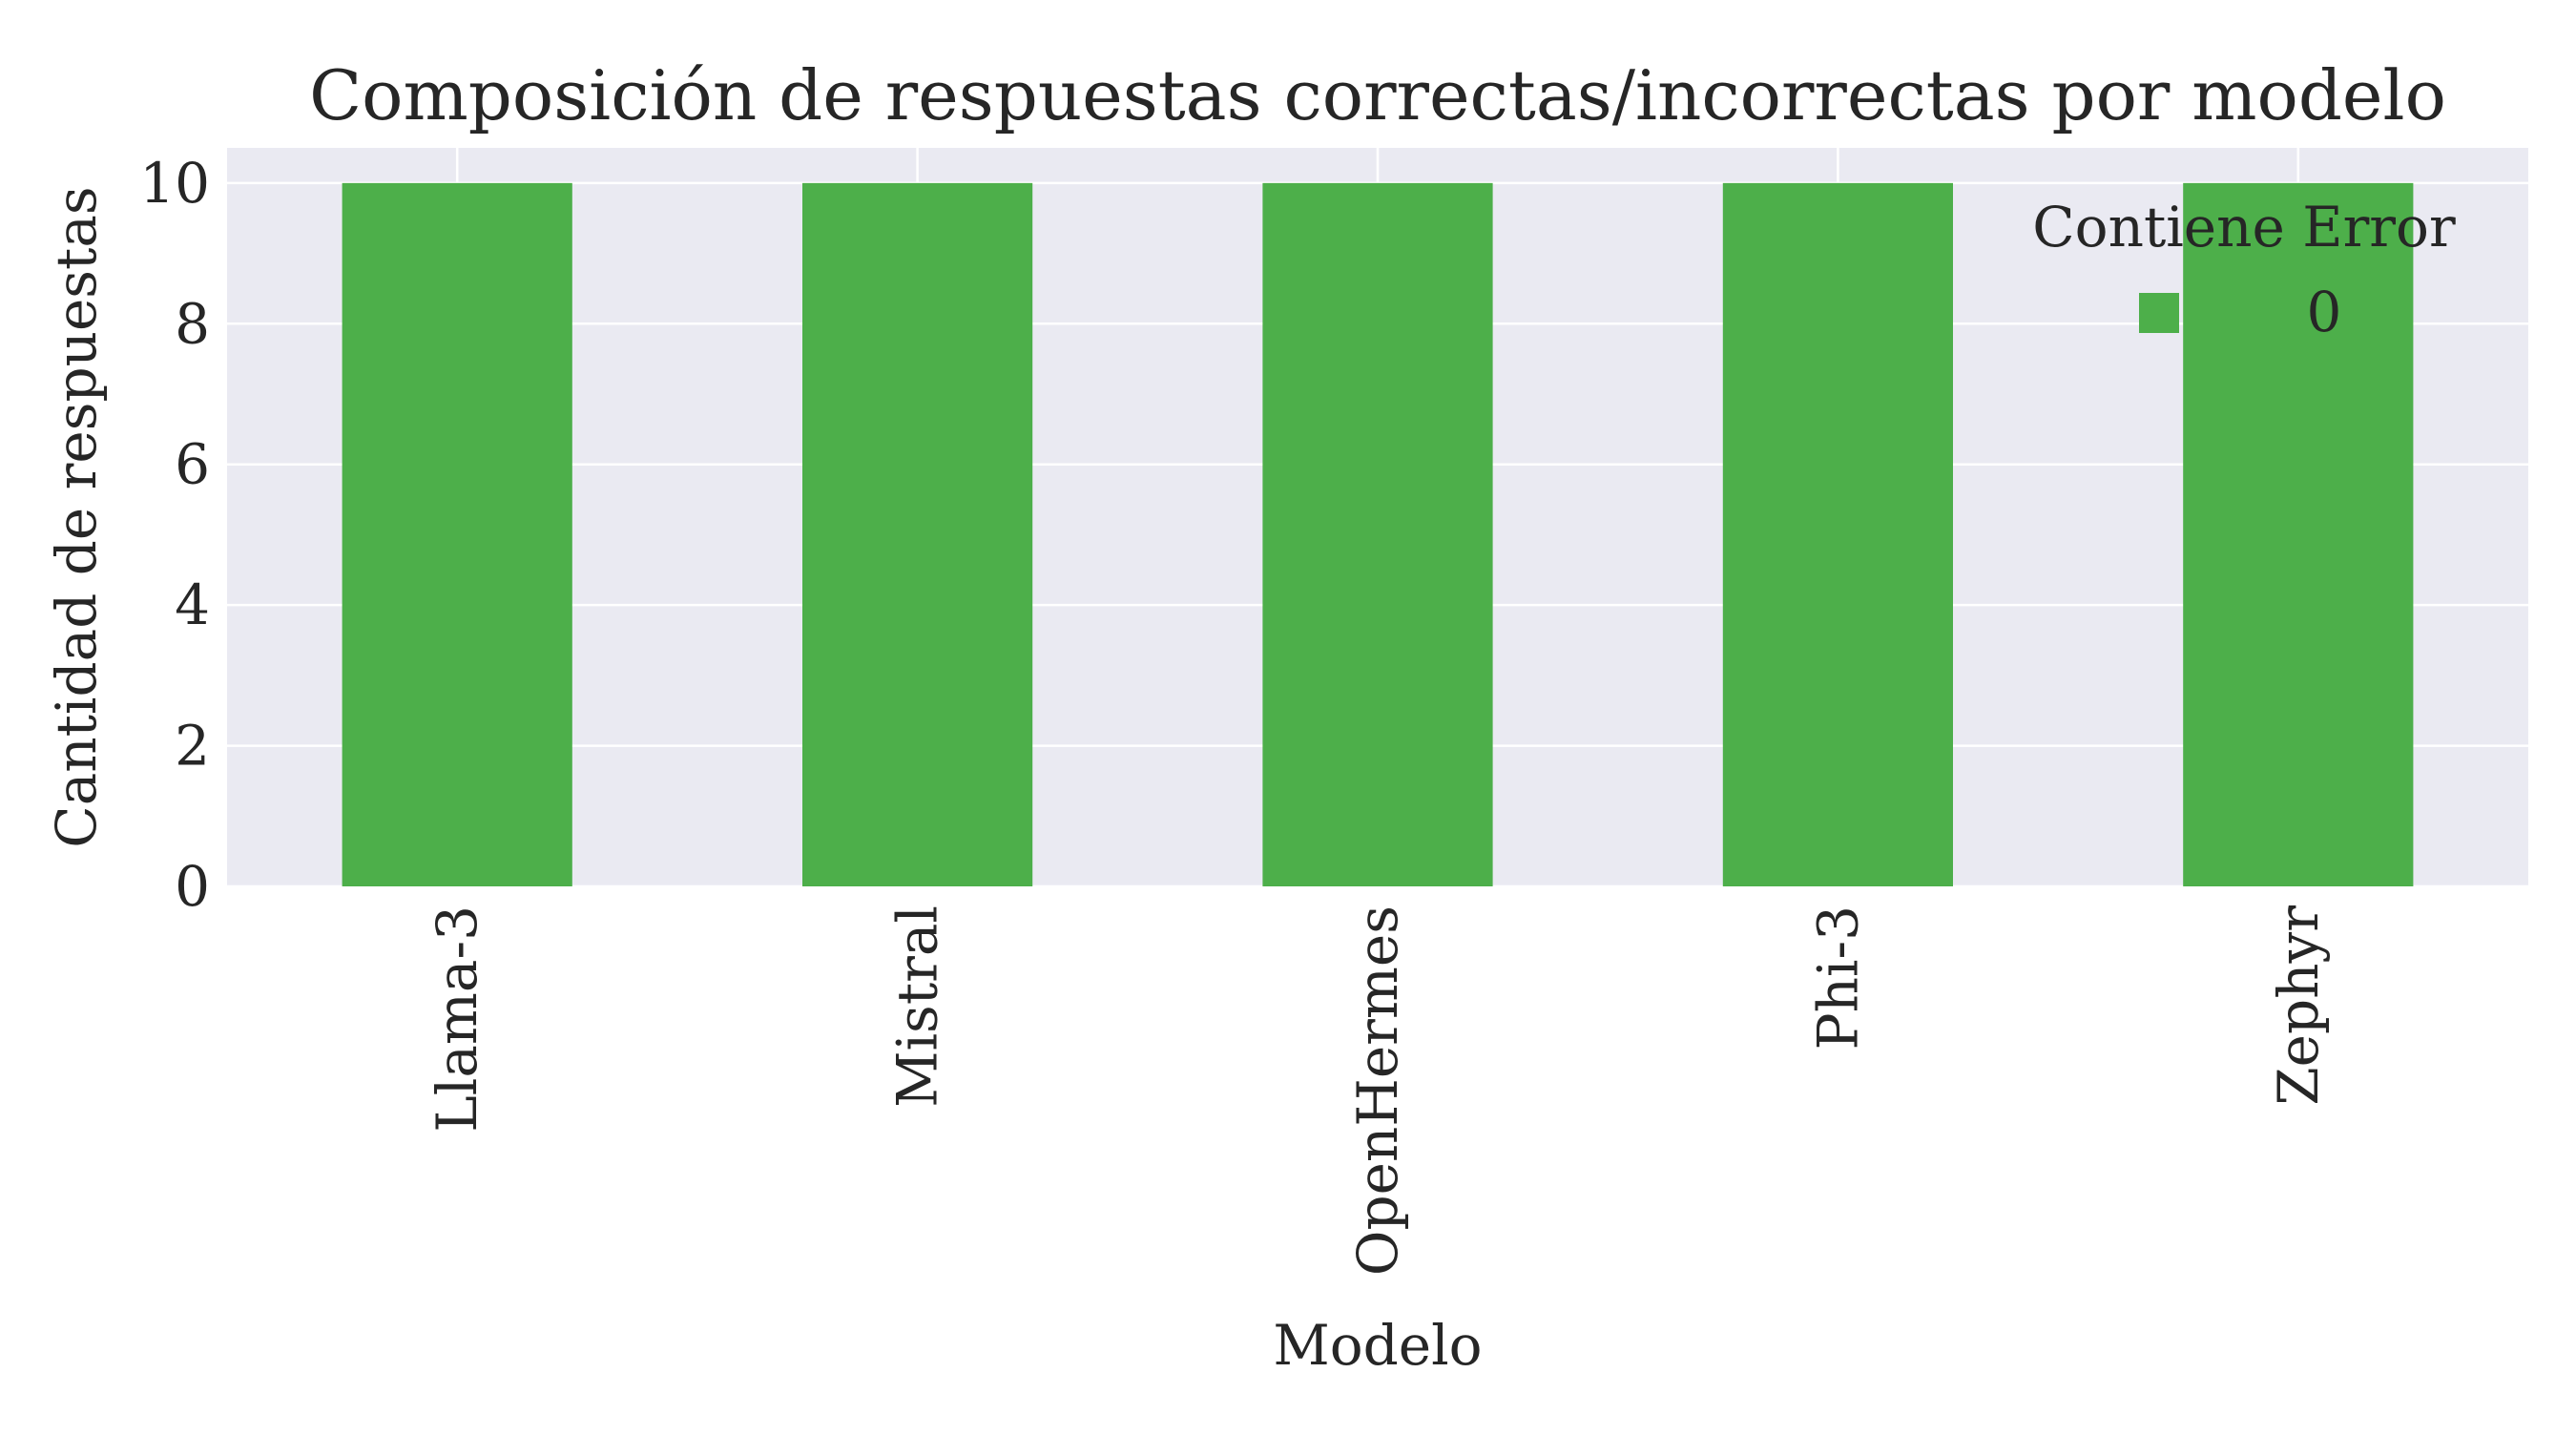 The height and width of the screenshot is (1435, 2576). I want to click on y-axis-ticks: 0 2 4 6 8 10, so click(174, 535).